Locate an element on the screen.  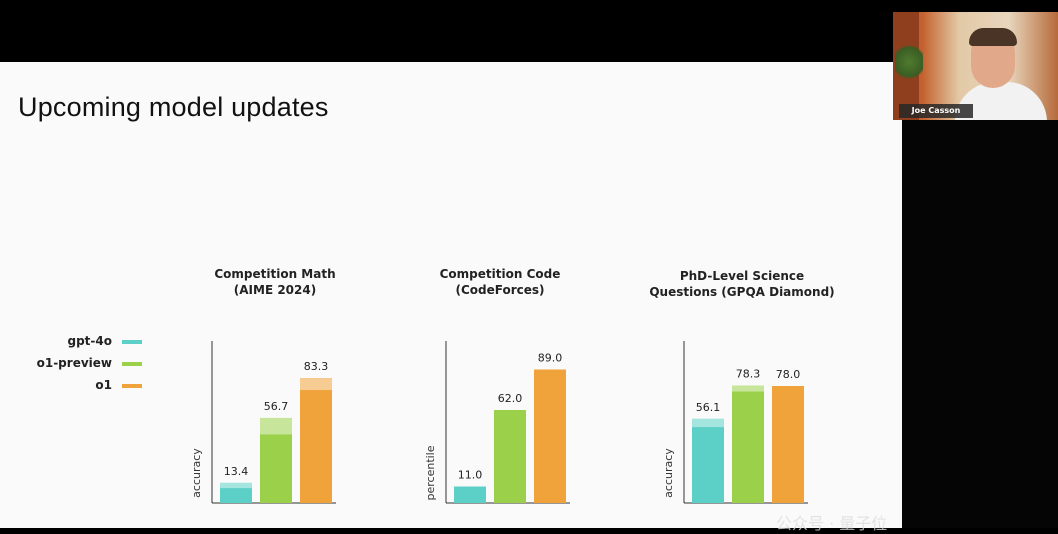
data-label-o1: 89.0 is located at coordinates (550, 358).